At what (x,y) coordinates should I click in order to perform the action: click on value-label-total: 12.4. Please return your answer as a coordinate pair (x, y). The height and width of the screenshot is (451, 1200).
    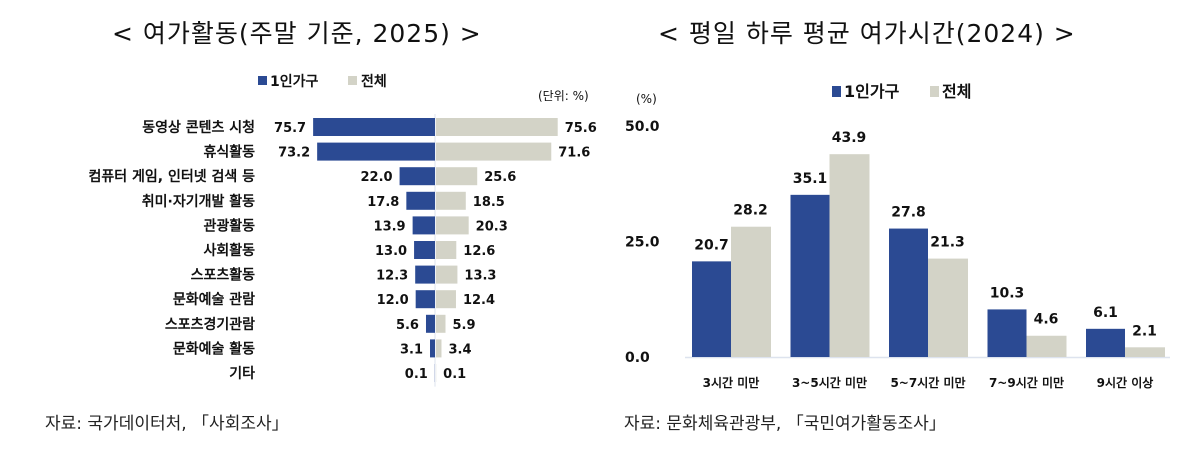
    Looking at the image, I should click on (479, 300).